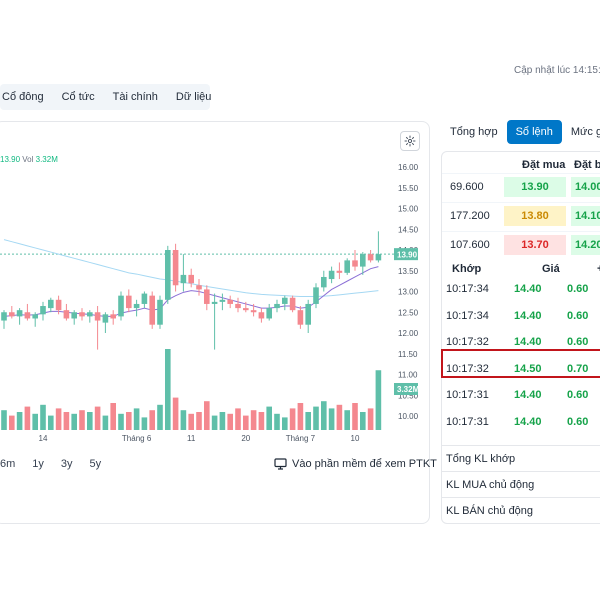 Image resolution: width=600 pixels, height=600 pixels. What do you see at coordinates (490, 511) in the screenshot?
I see `summary-label: KL BÁN chủ động` at bounding box center [490, 511].